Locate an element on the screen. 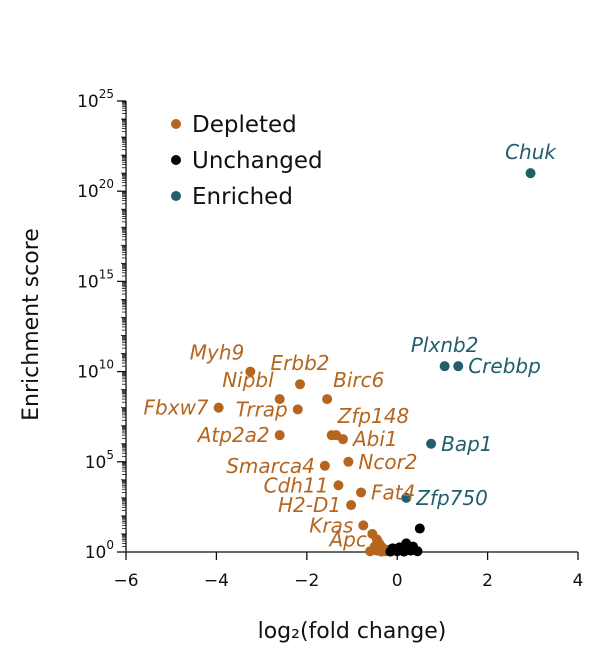  legend: Depleted Unchanged Enriched is located at coordinates (247, 161).